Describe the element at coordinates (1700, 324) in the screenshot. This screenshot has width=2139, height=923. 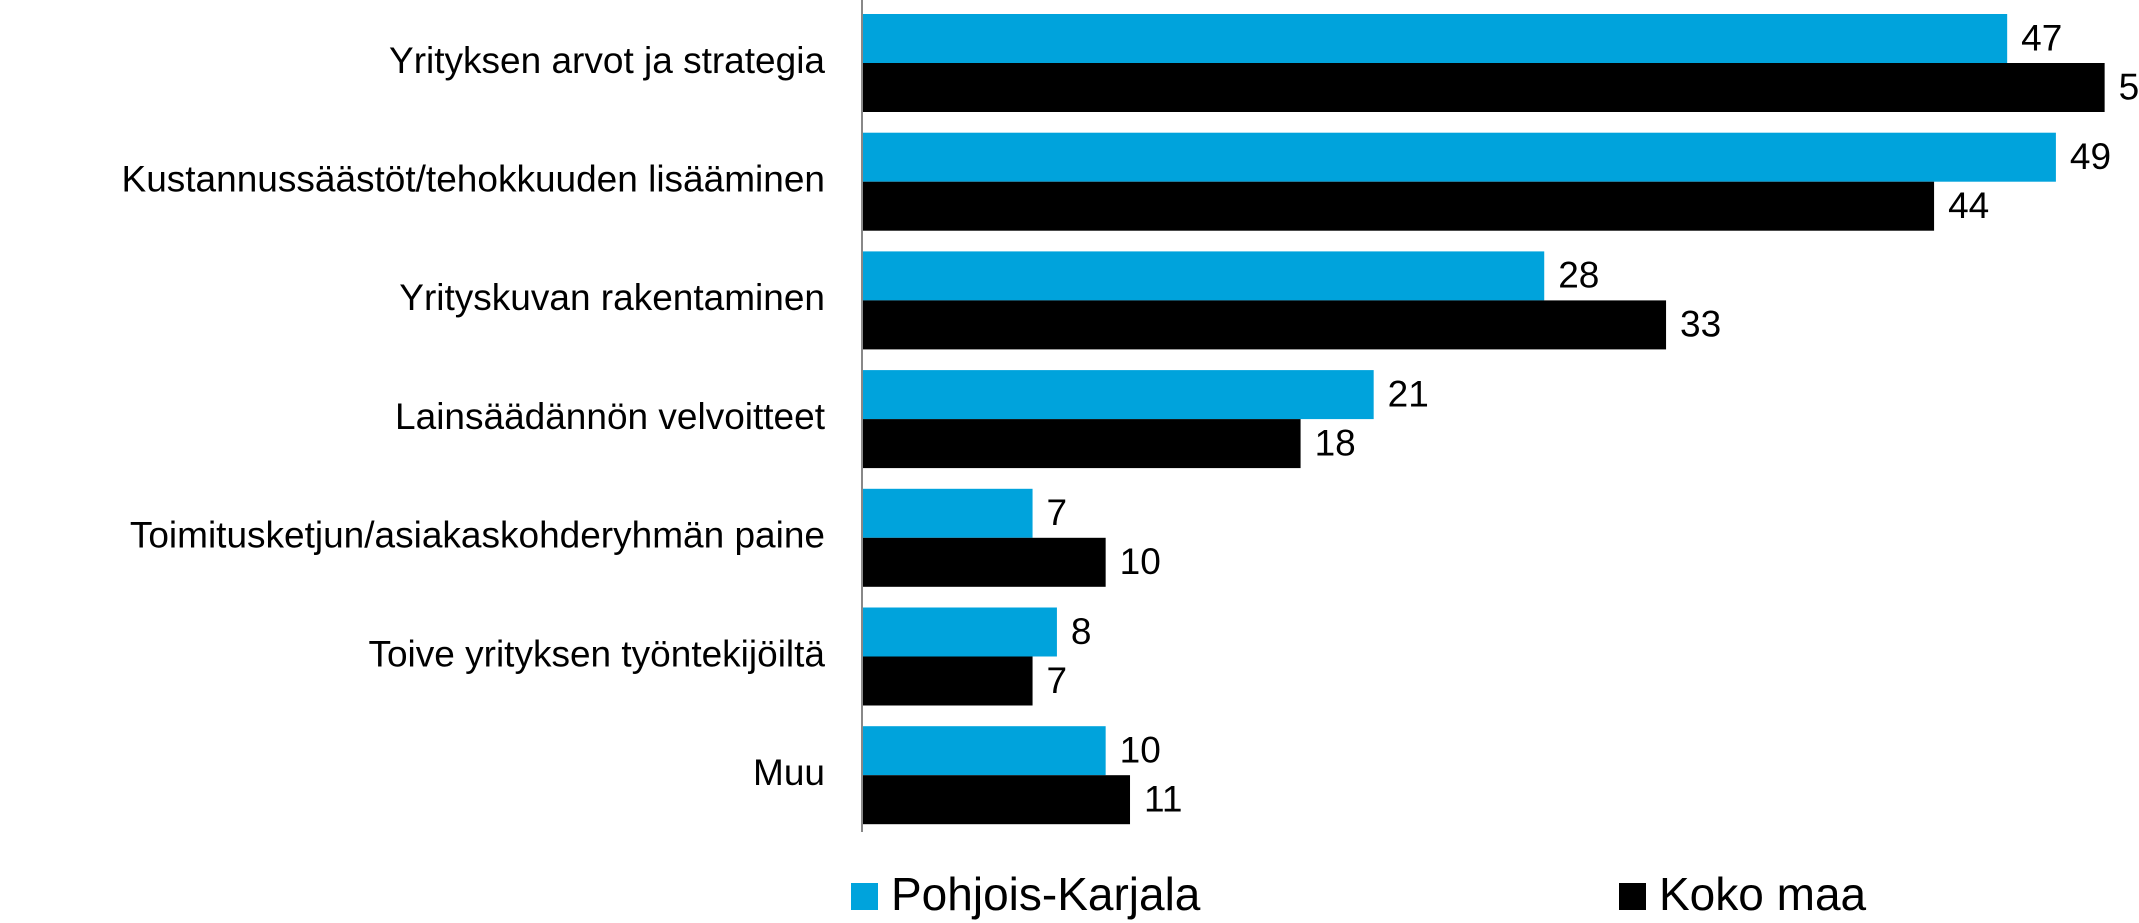
I see `value-label: 33` at that location.